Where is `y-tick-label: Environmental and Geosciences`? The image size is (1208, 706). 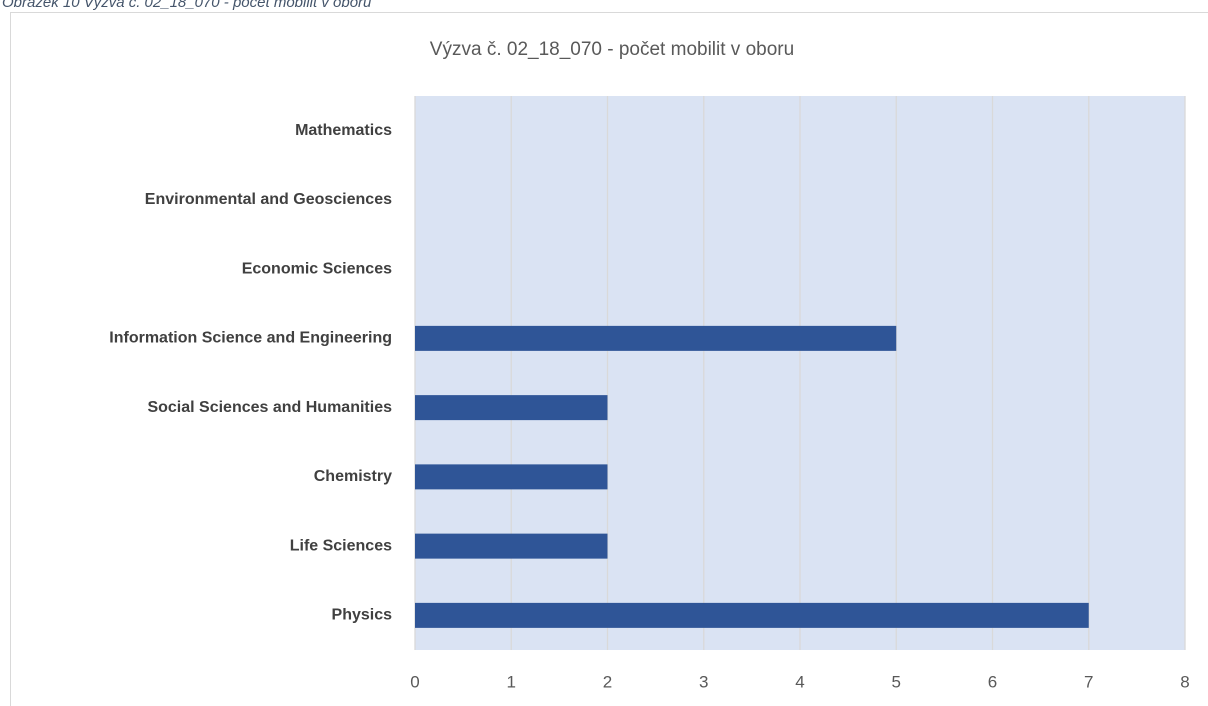 y-tick-label: Environmental and Geosciences is located at coordinates (268, 199).